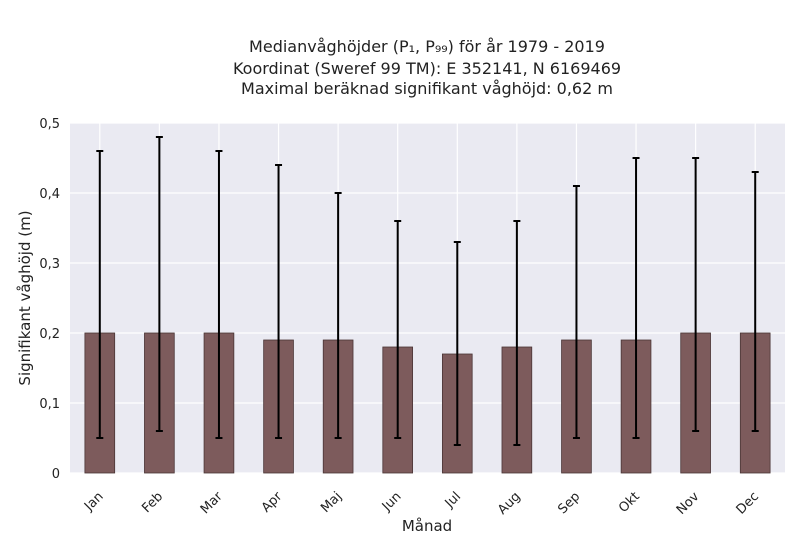 This screenshot has width=800, height=550. Describe the element at coordinates (392, 502) in the screenshot. I see `x-tick-label: Jun` at that location.